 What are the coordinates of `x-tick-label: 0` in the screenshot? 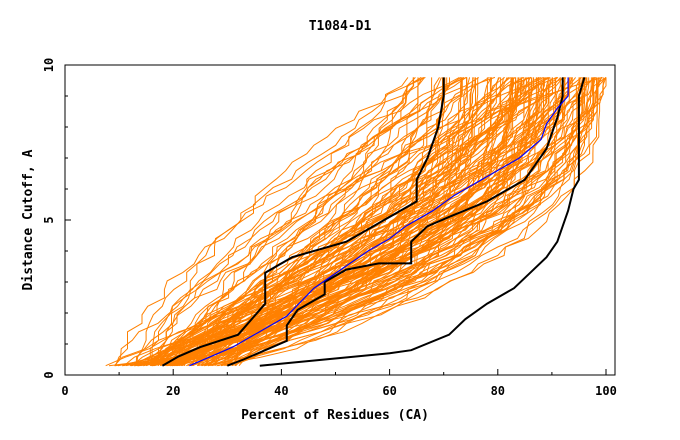 It's located at (64, 391).